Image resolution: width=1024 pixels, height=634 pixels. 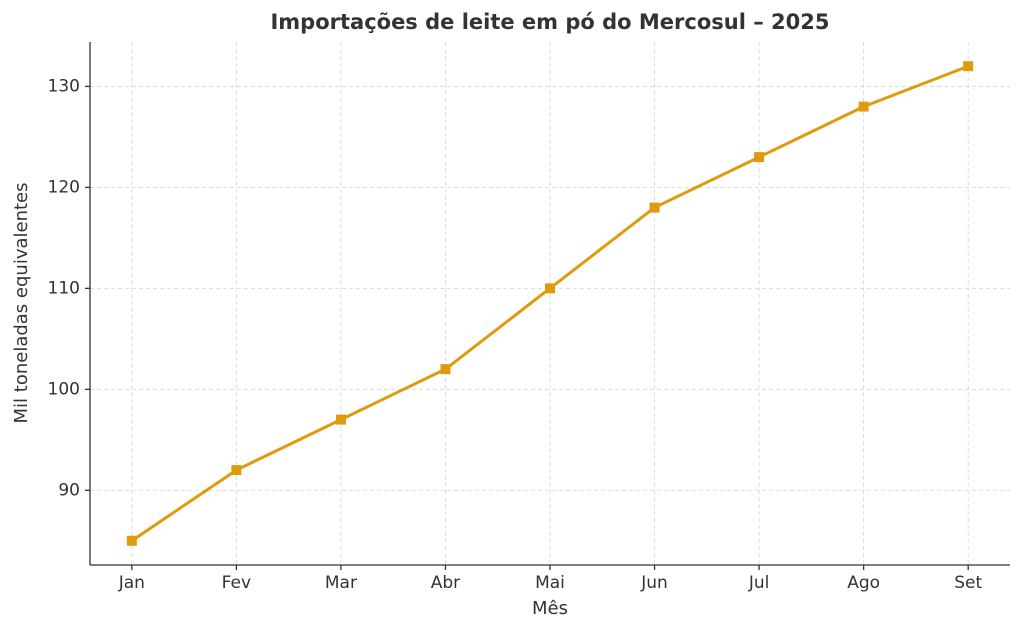 What do you see at coordinates (64, 288) in the screenshot?
I see `y-tick-label: 110` at bounding box center [64, 288].